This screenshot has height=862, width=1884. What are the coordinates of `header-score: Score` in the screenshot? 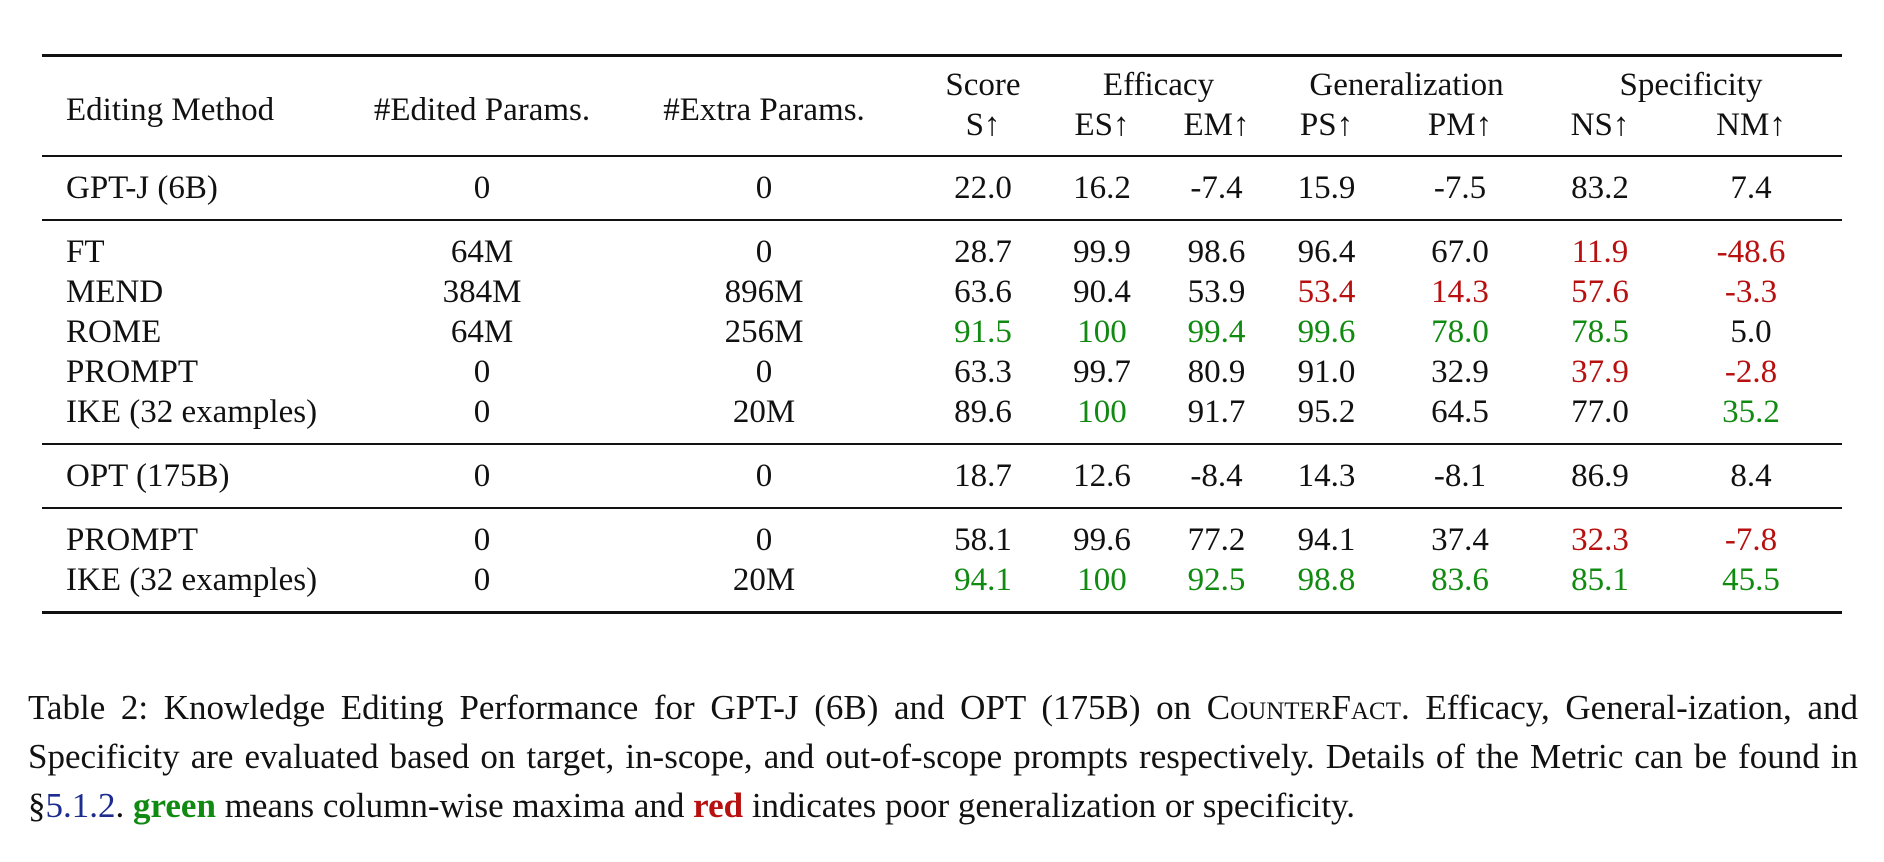 It's located at (983, 85).